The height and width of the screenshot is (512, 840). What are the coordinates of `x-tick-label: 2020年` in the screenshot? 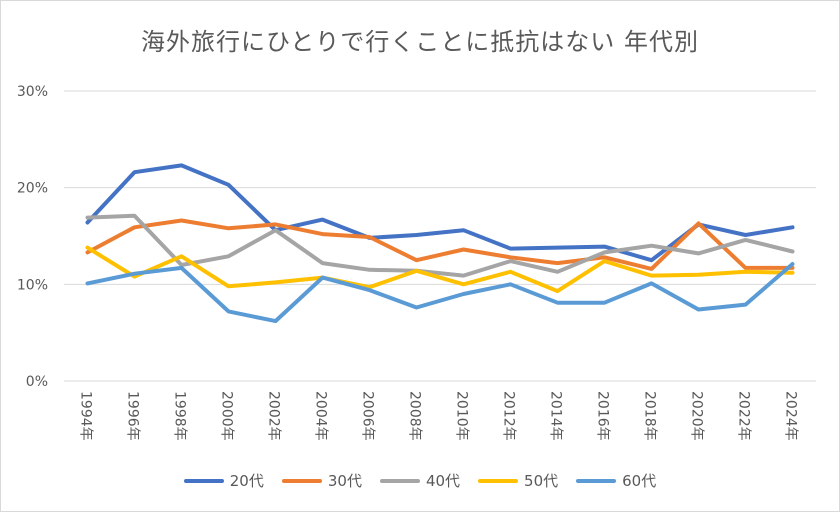 It's located at (697, 416).